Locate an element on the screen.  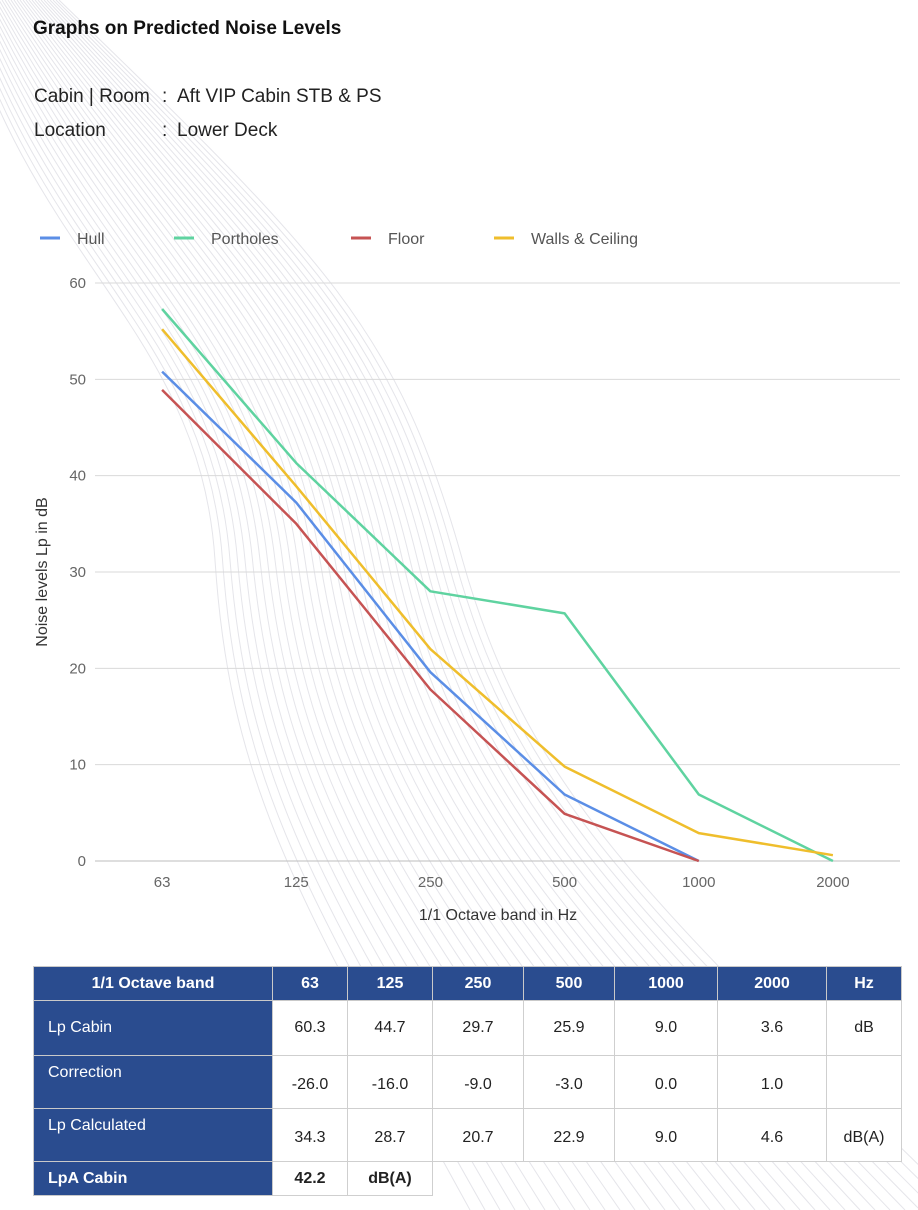
legend-label: Portholes is located at coordinates (245, 239).